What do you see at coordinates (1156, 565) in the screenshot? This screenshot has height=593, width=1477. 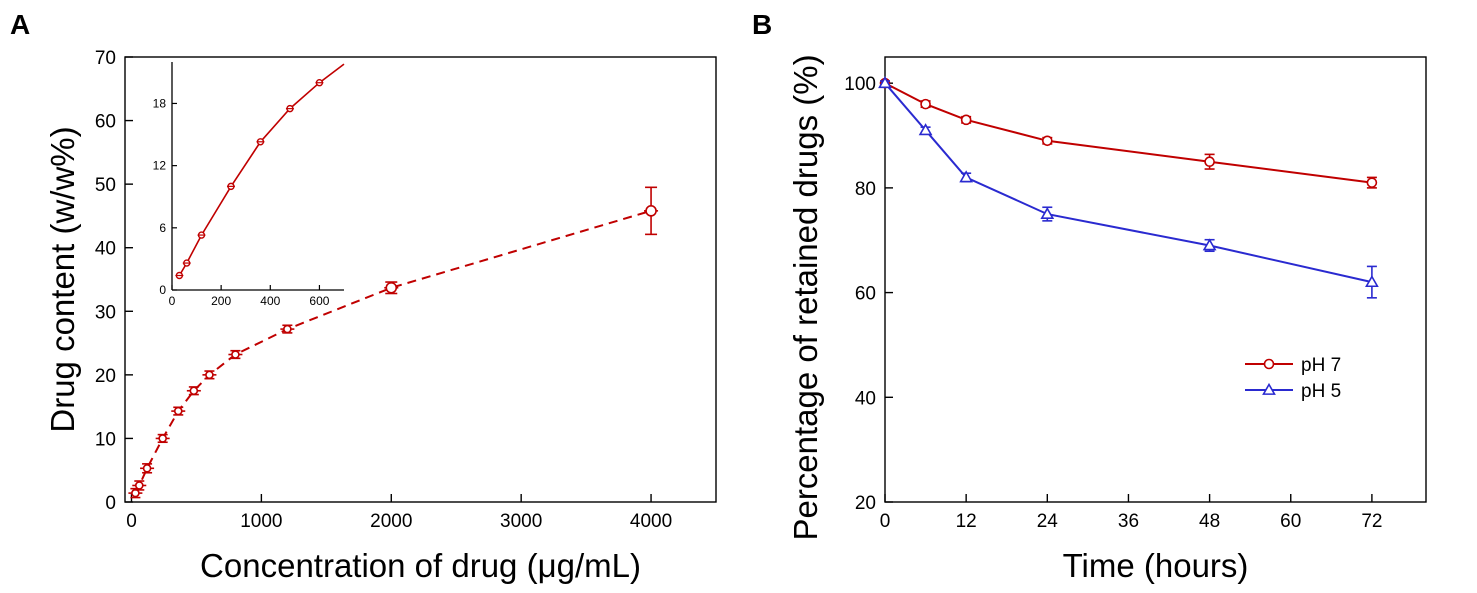 I see `x-axis-title-b: Time (hours)` at bounding box center [1156, 565].